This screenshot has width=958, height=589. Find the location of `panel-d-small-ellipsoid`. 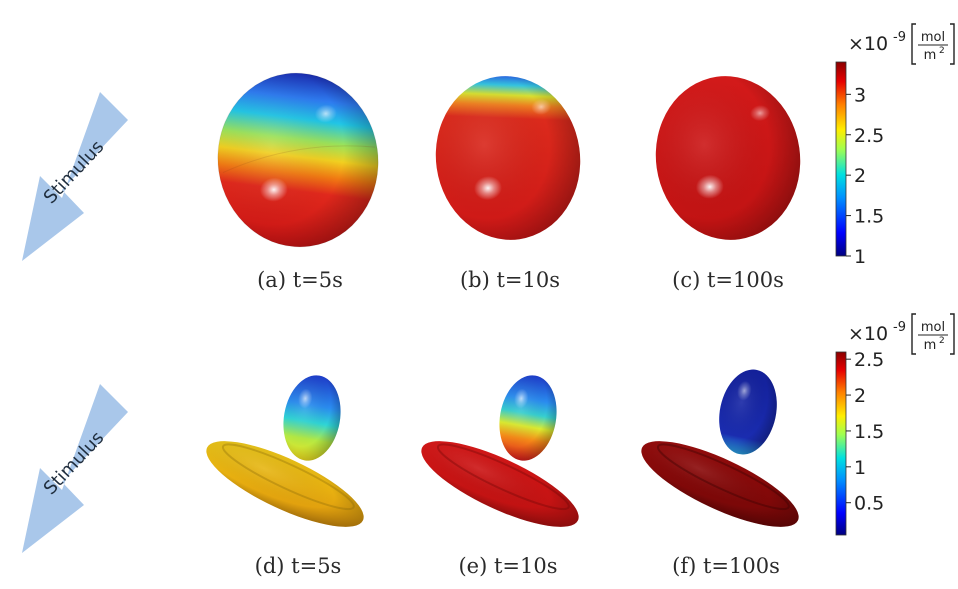

panel-d-small-ellipsoid is located at coordinates (312, 418).